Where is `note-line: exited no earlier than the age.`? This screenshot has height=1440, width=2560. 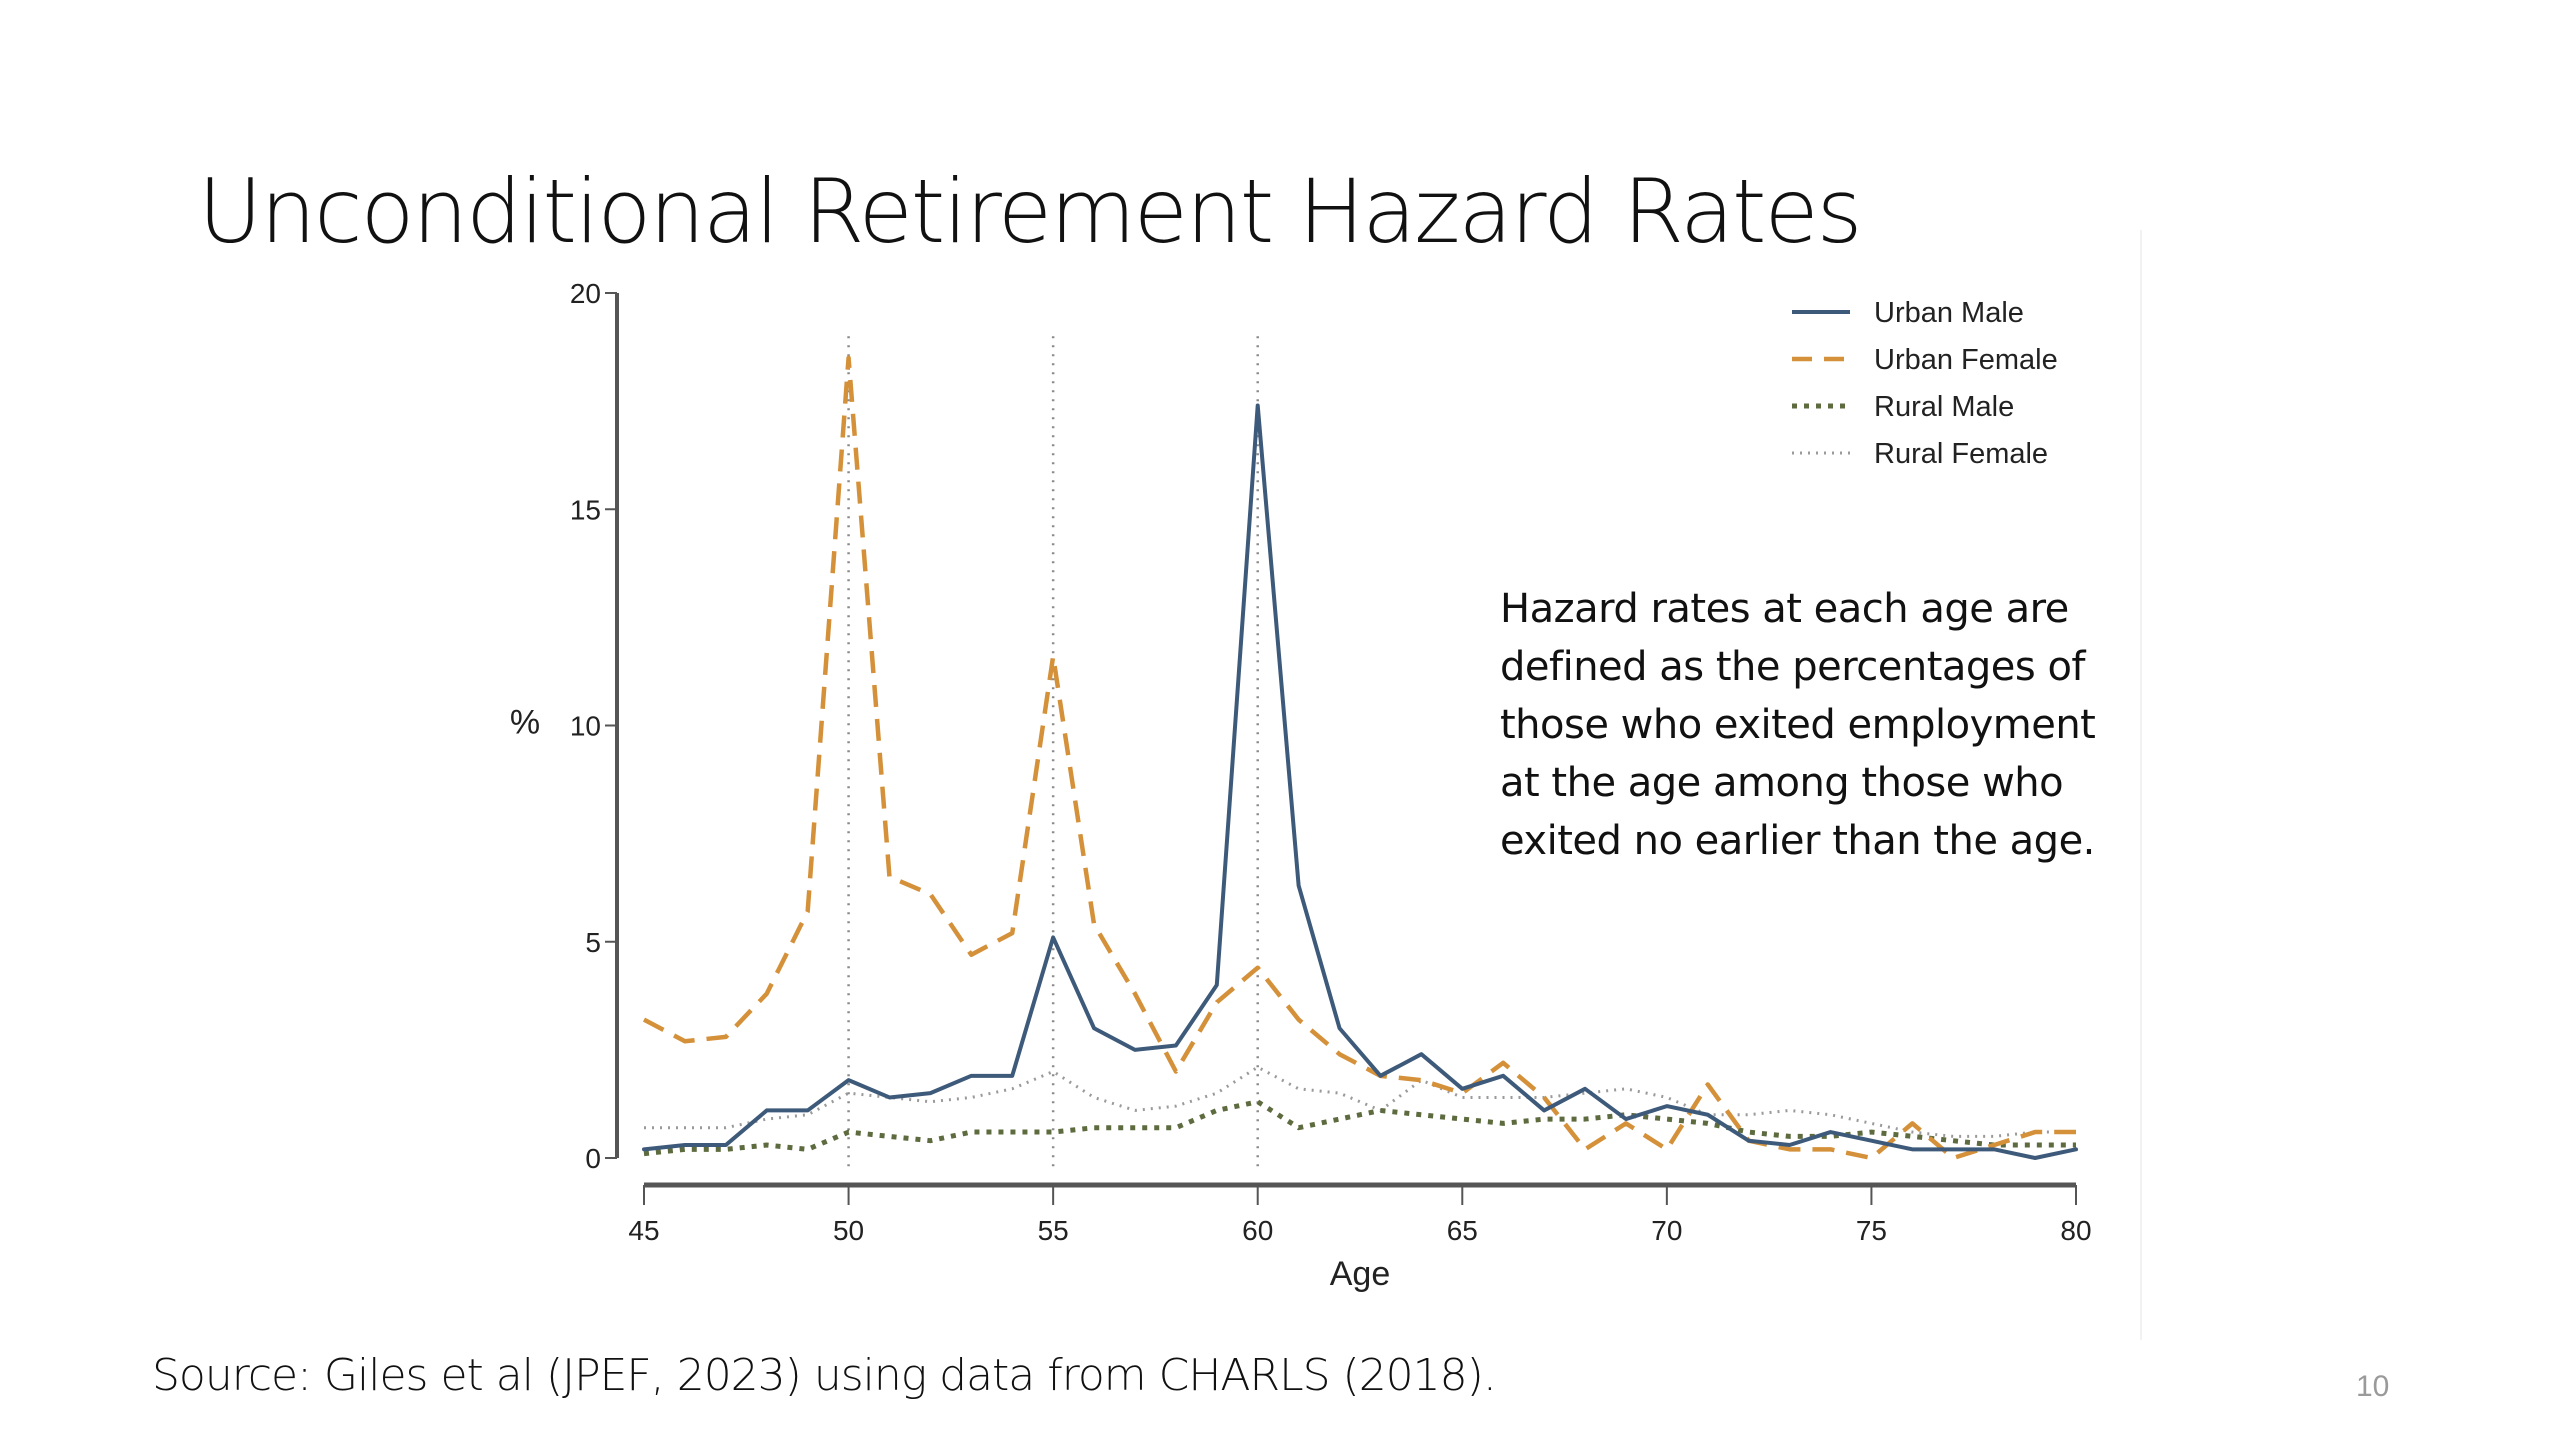 note-line: exited no earlier than the age. is located at coordinates (1797, 841).